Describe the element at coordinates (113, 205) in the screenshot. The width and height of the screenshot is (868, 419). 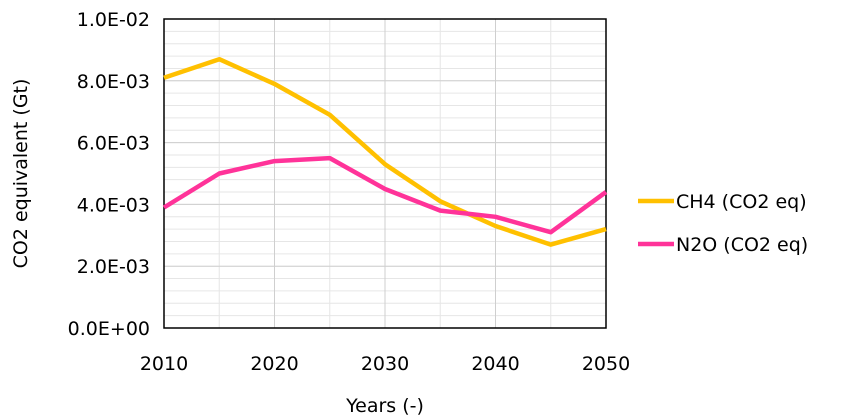
I see `y-tick-label: 4.0E-03` at that location.